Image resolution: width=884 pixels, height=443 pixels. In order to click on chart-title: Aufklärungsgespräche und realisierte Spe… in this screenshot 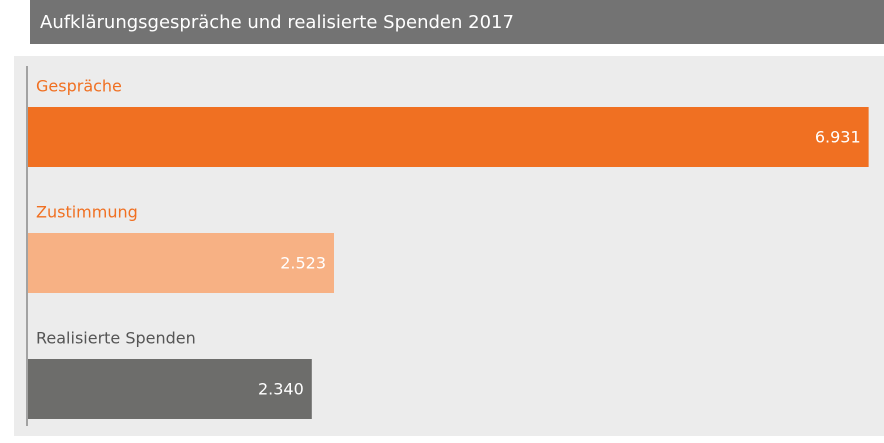, I will do `click(277, 22)`.